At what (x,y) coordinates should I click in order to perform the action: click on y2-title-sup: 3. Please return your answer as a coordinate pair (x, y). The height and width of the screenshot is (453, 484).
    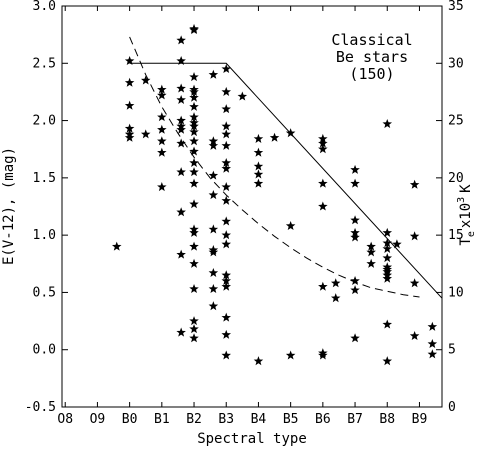
    Looking at the image, I should click on (461, 200).